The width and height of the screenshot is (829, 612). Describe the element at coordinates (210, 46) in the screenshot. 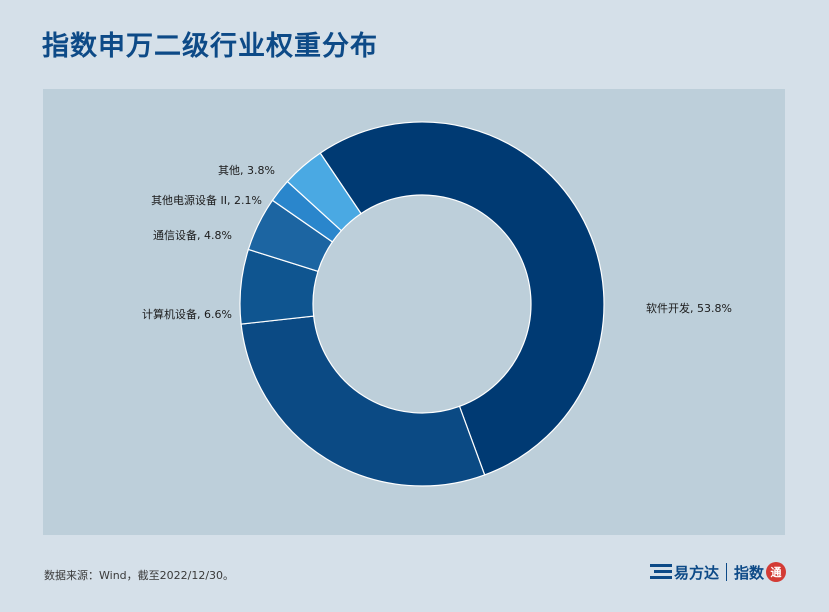

I see `chart-title: 指数申万二级行业权重分布` at that location.